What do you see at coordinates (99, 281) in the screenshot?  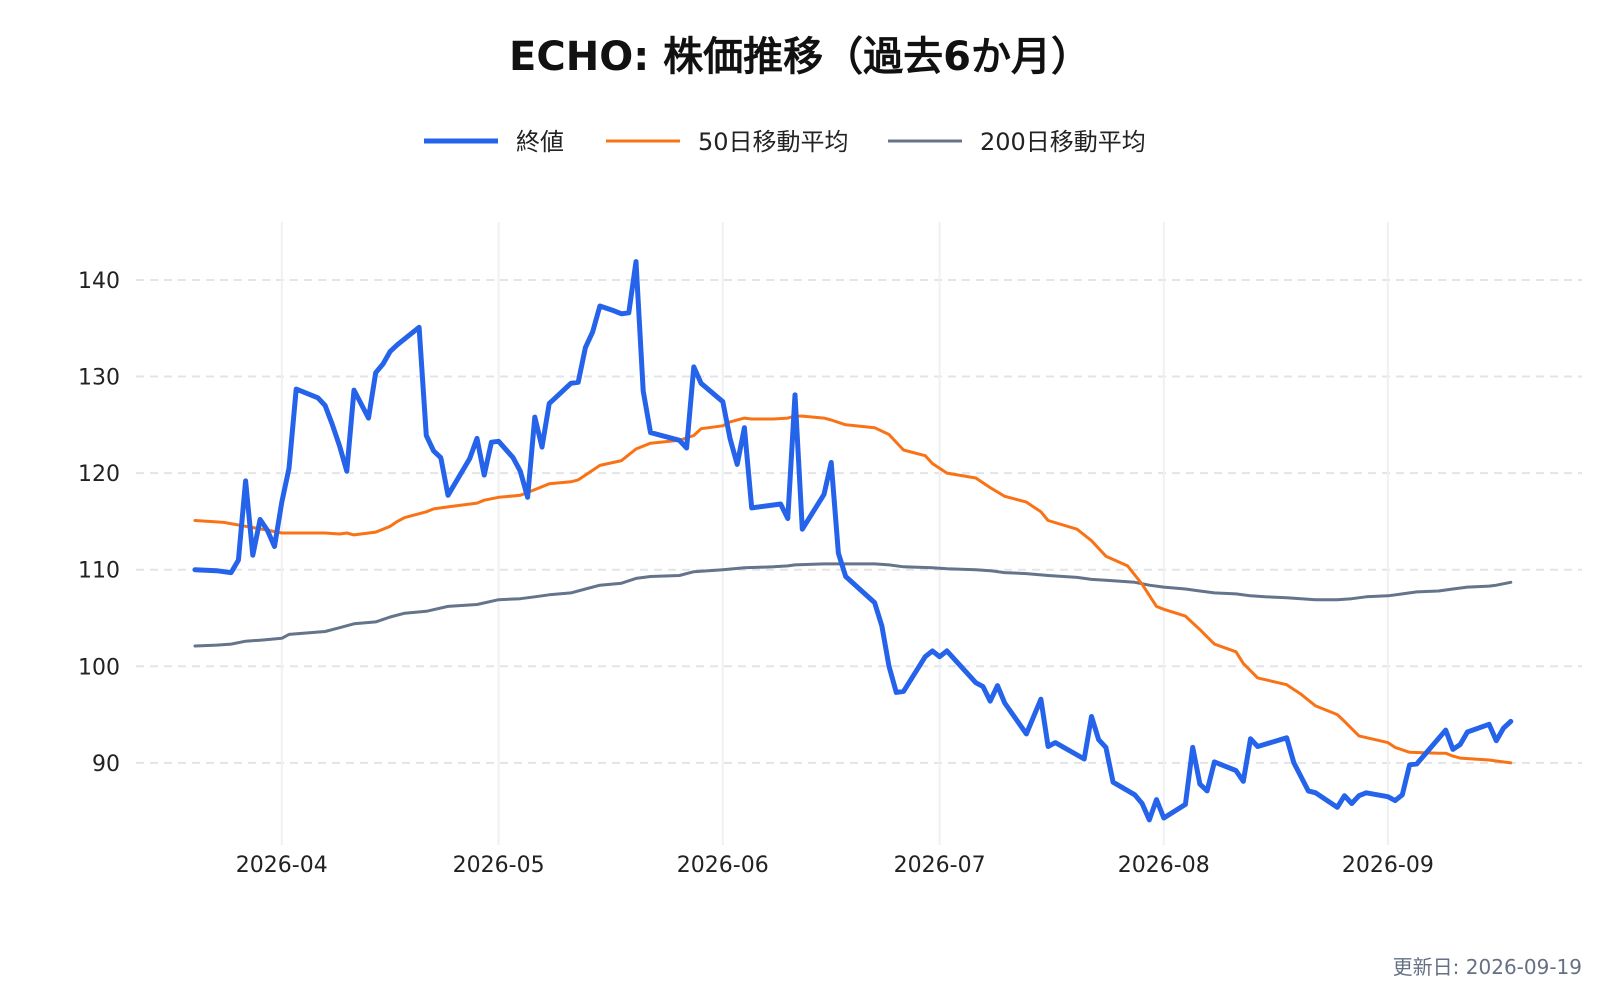 I see `y-tick-label: 140` at bounding box center [99, 281].